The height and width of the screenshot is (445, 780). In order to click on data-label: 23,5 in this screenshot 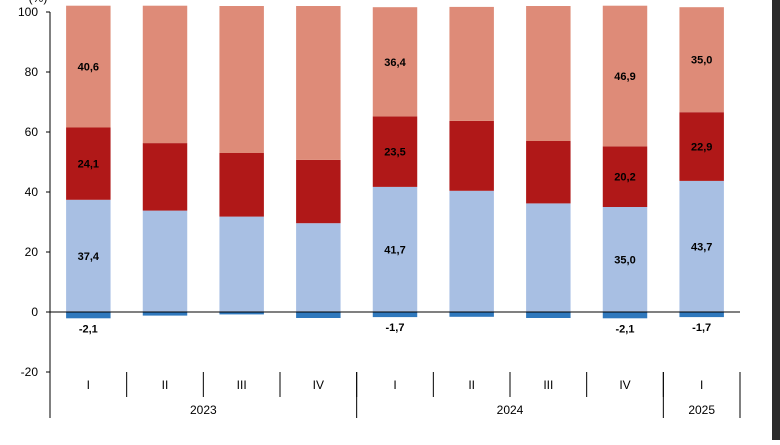, I will do `click(394, 153)`.